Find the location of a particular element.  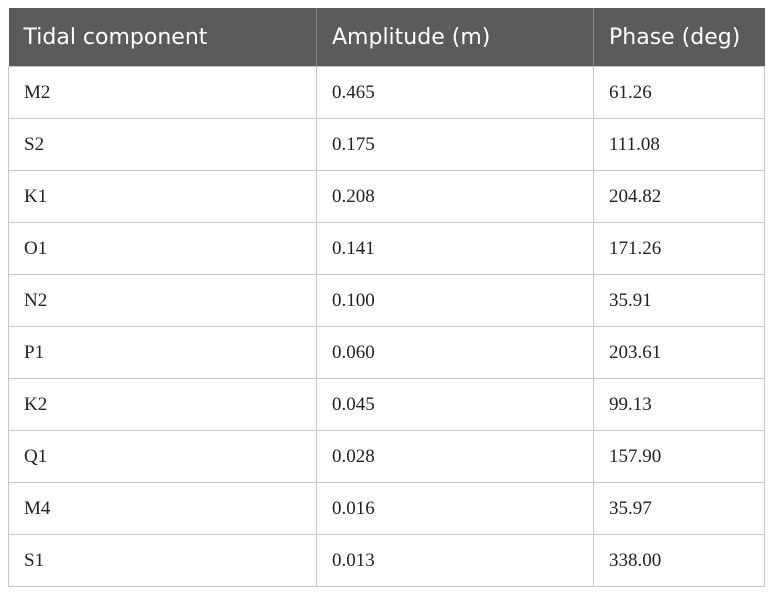

table-row: O1 0.141 171.26 is located at coordinates (386, 248).